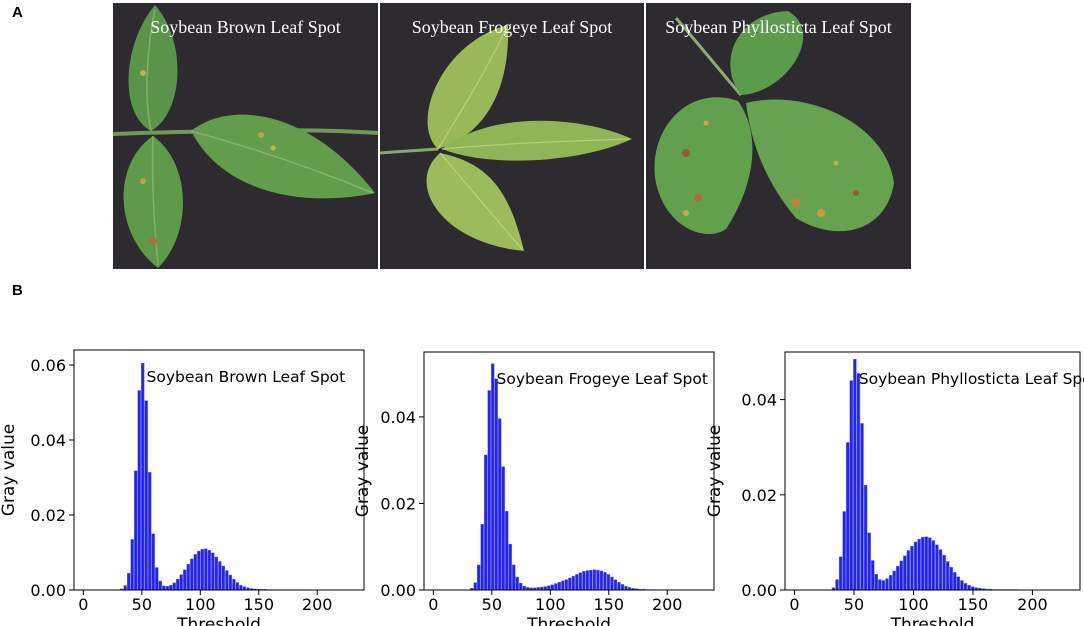  Describe the element at coordinates (602, 379) in the screenshot. I see `chart-title: Soybean Frogeye Leaf Spot` at that location.